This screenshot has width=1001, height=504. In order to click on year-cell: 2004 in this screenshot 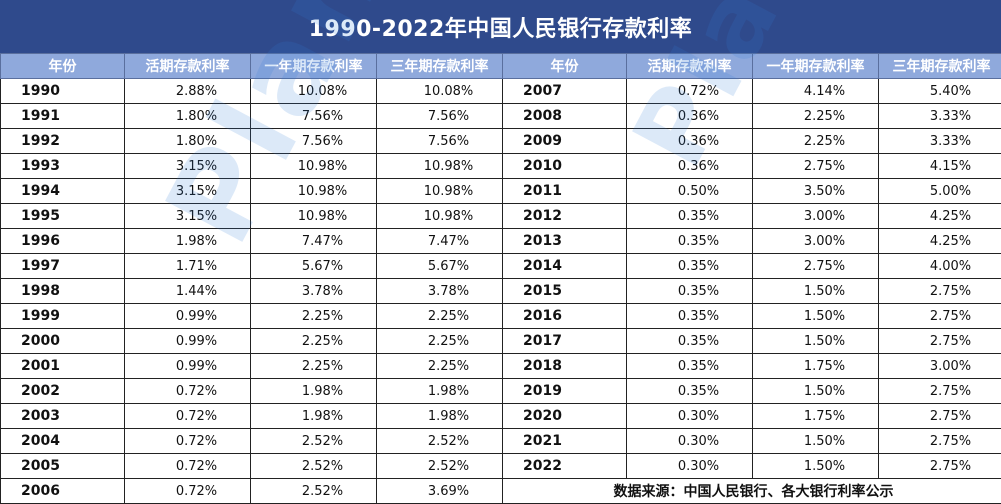, I will do `click(63, 441)`.